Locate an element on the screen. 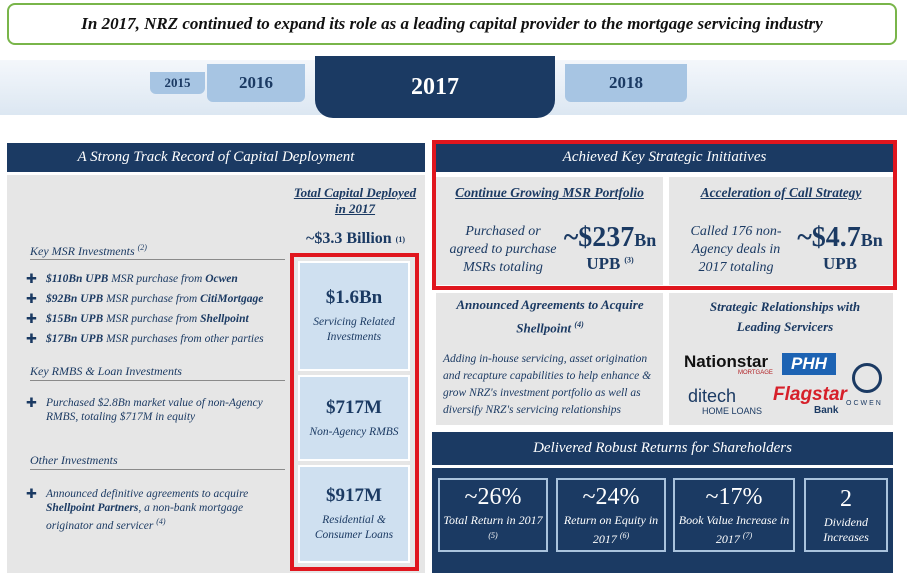  return-card: ~24% Return on Equity in 2017 (6) is located at coordinates (611, 515).